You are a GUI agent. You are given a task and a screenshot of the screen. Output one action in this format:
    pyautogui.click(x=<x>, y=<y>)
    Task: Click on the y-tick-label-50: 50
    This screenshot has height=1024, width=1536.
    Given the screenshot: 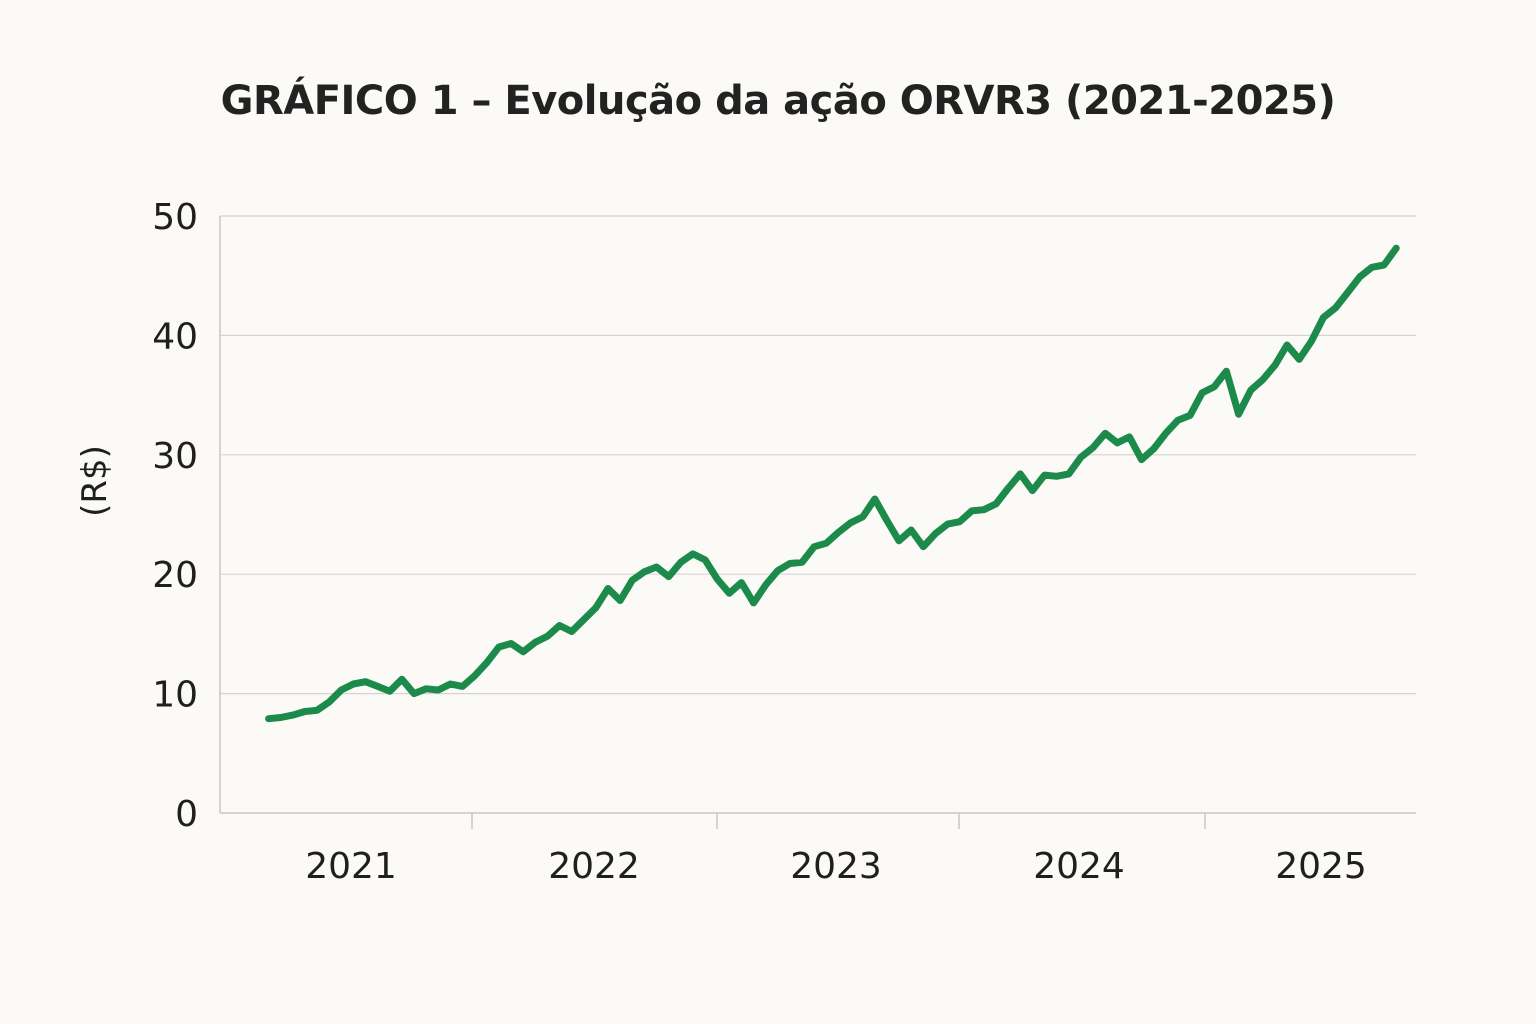 What is the action you would take?
    pyautogui.click(x=175, y=217)
    